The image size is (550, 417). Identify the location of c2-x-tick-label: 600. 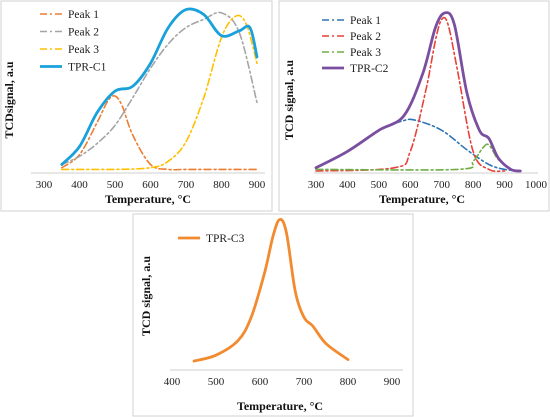
(410, 185).